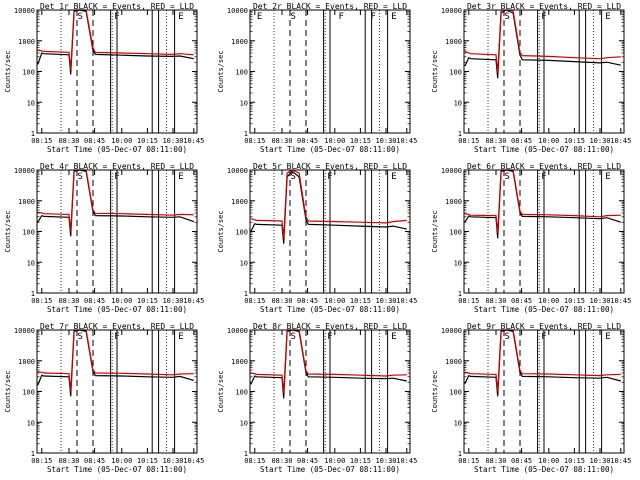 The height and width of the screenshot is (480, 640). What do you see at coordinates (330, 326) in the screenshot?
I see `panel-title: Det 8r BLACK = Events, RED = LLD` at bounding box center [330, 326].